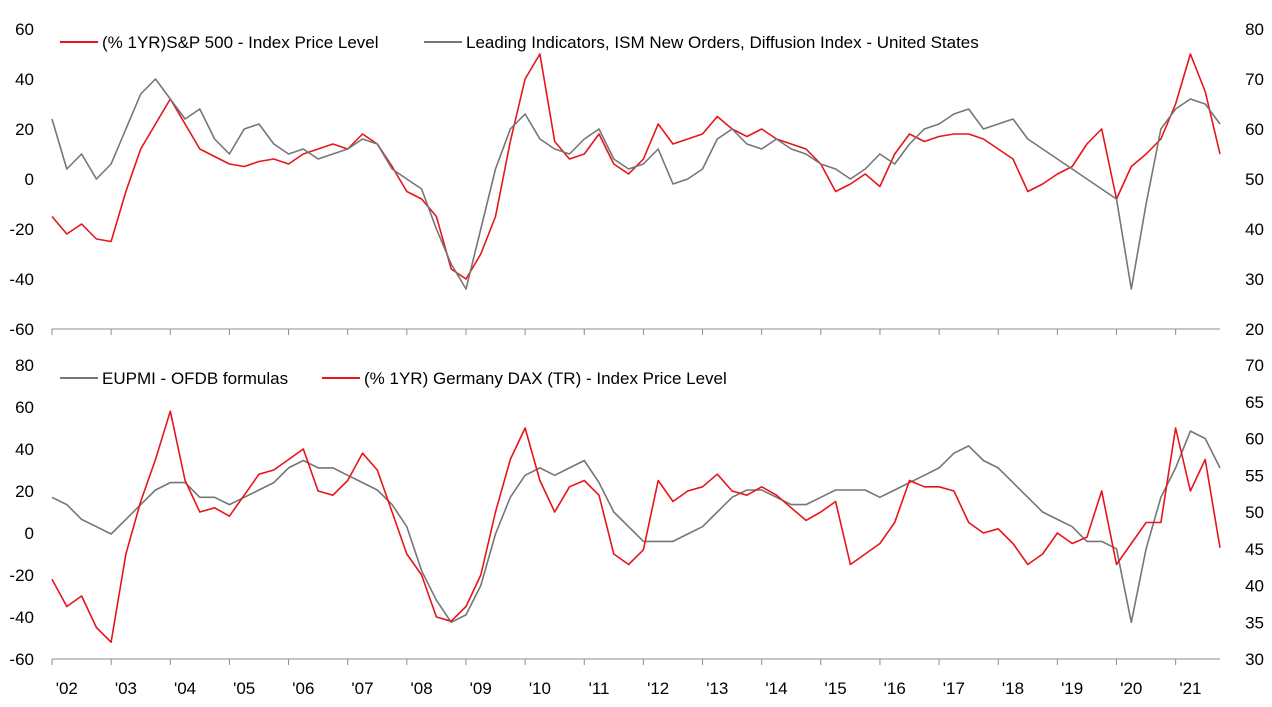 This screenshot has width=1272, height=707. Describe the element at coordinates (240, 42) in the screenshot. I see `top-legend-label-sp500: (% 1YR)S&P 500 - Index Price Level` at that location.